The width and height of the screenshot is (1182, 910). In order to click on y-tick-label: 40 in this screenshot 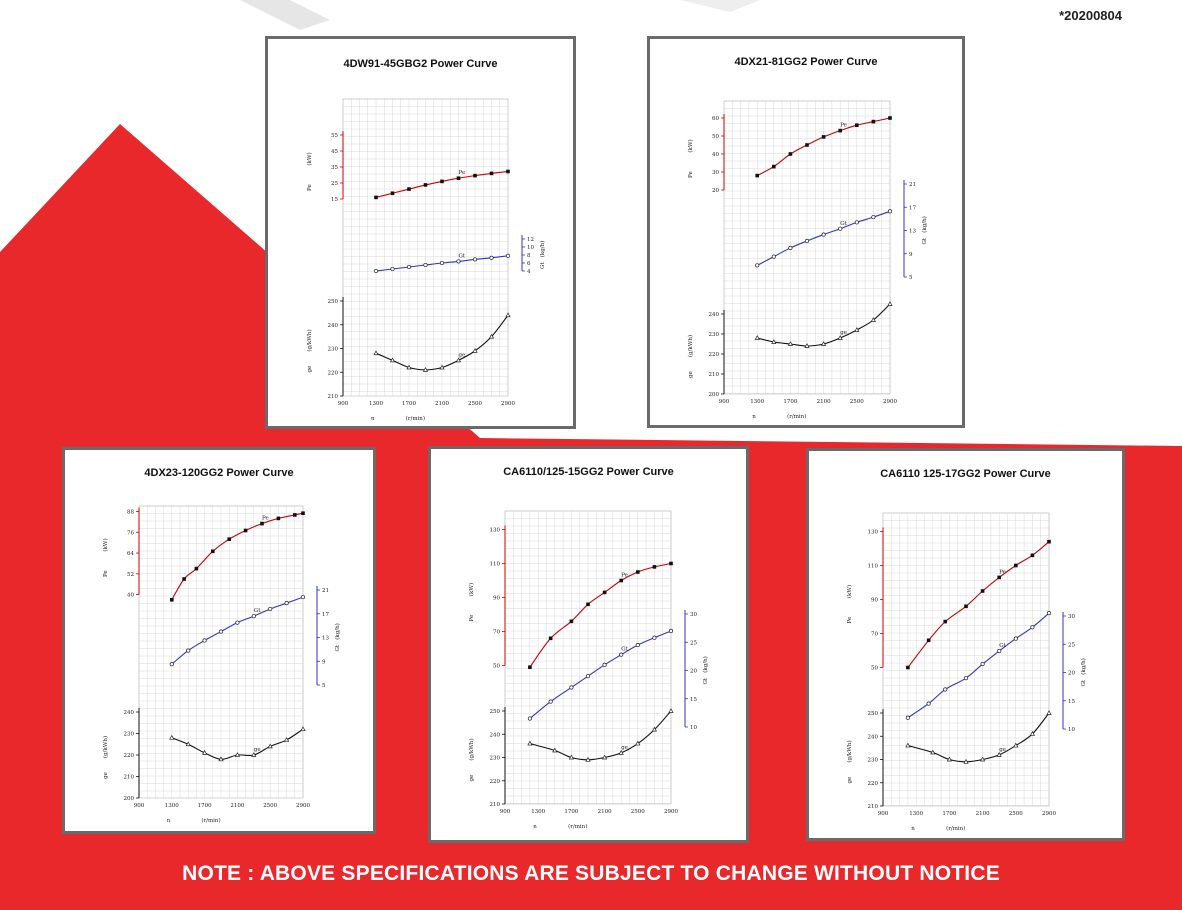, I will do `click(130, 596)`.